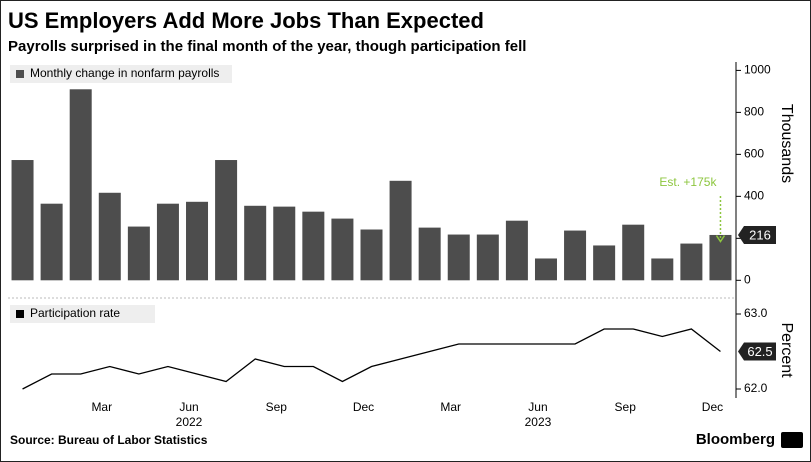 This screenshot has width=811, height=462. I want to click on value-tag-label: 216, so click(760, 234).